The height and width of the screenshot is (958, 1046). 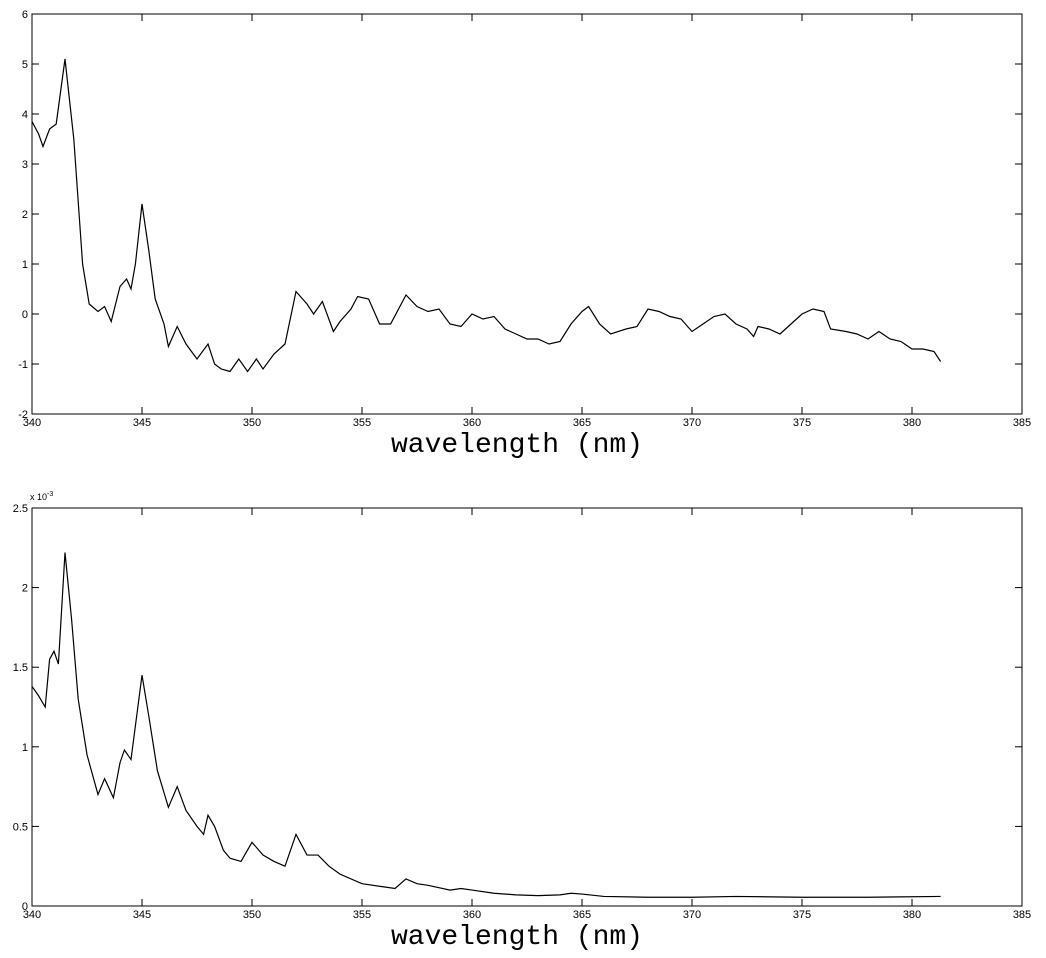 I want to click on y-tick-label: 4, so click(x=25, y=115).